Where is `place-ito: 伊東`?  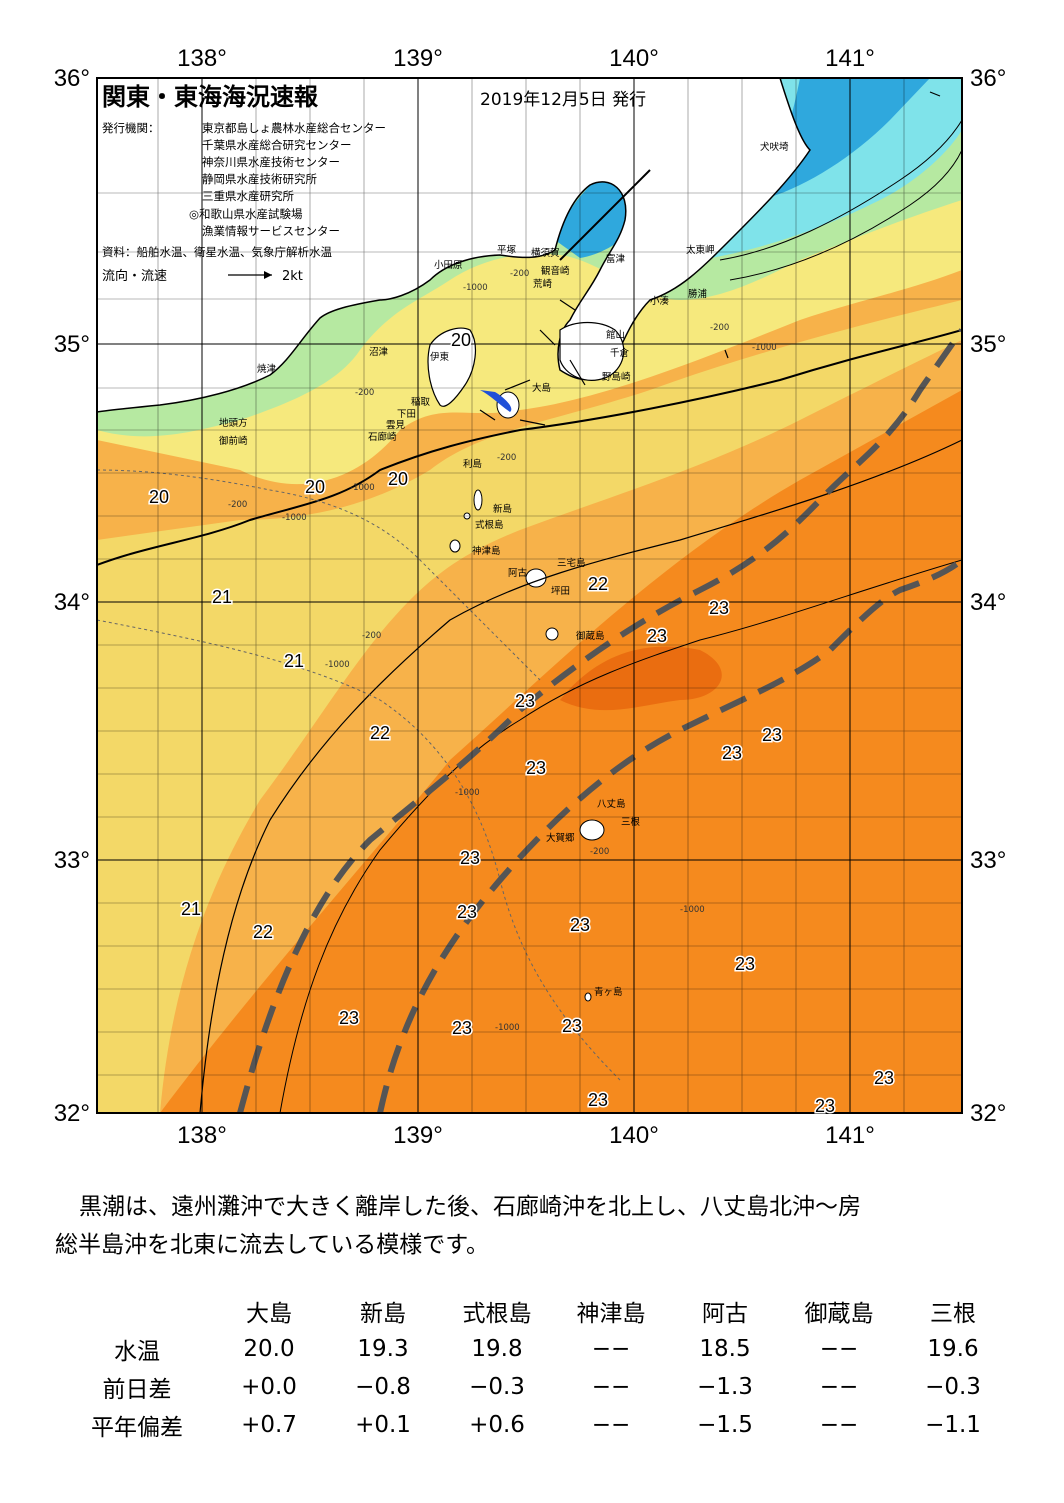 place-ito: 伊東 is located at coordinates (440, 357).